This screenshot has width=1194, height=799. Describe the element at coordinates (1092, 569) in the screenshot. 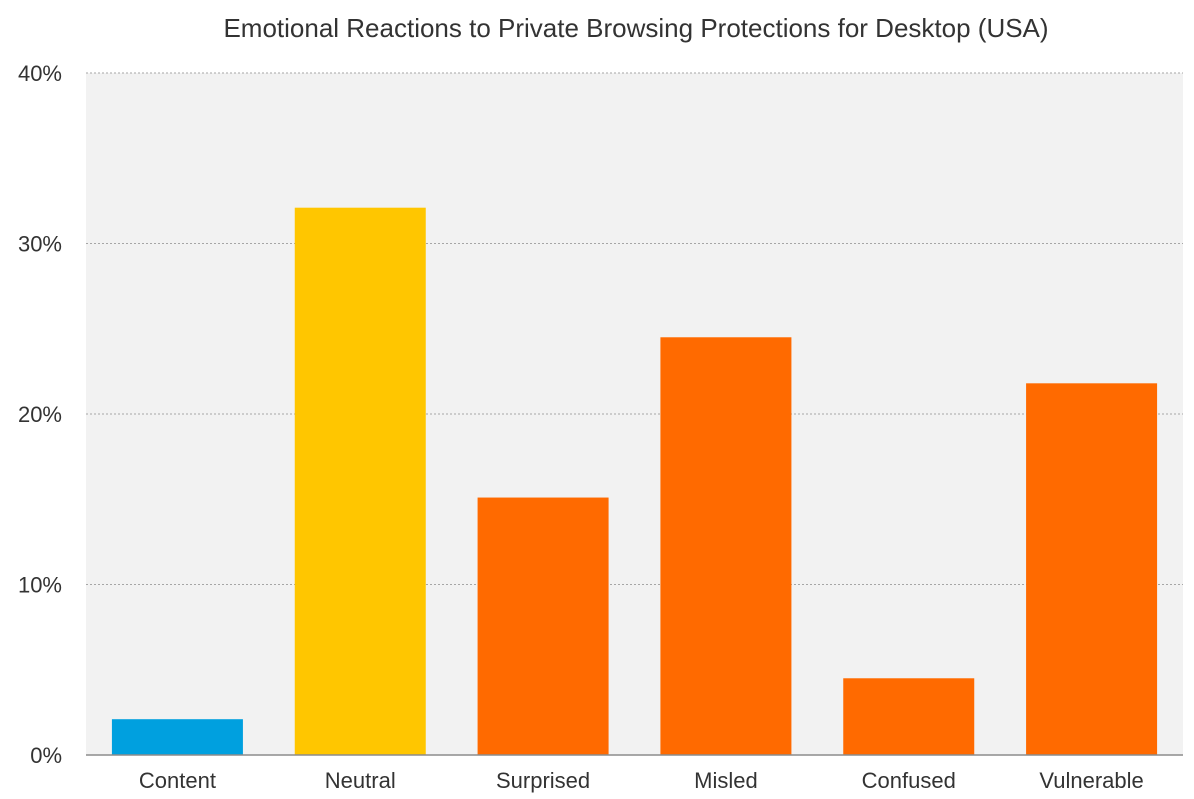

I see `bar-vulnerable` at that location.